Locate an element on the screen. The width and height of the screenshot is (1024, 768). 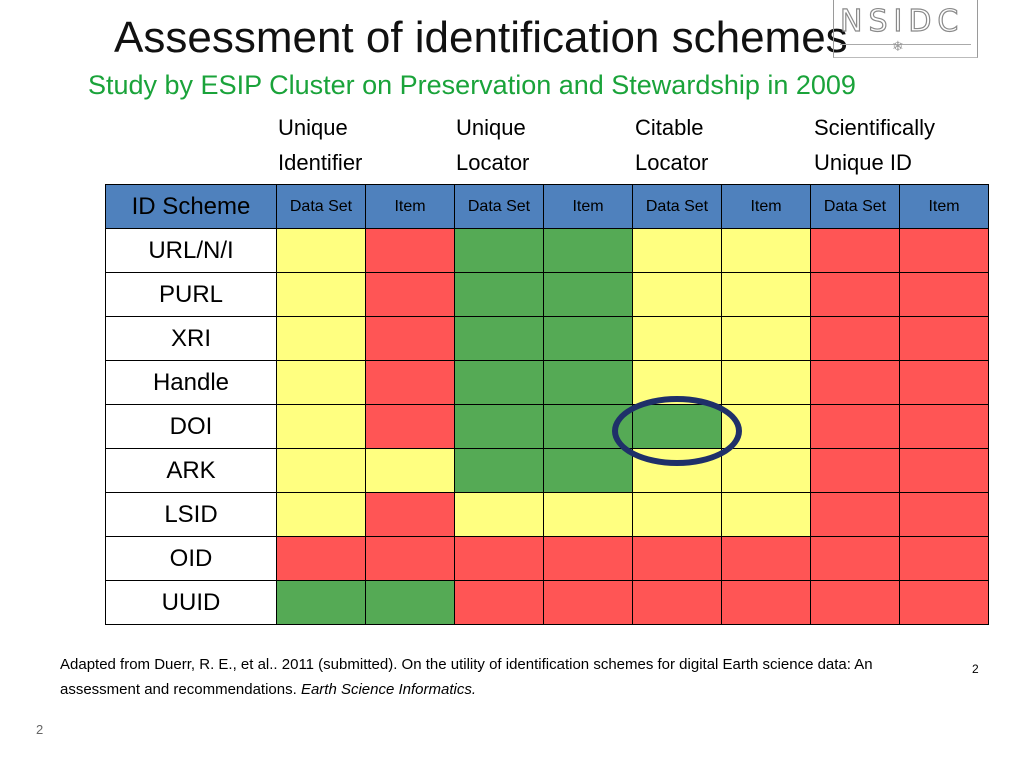
logo-text: NSIDC is located at coordinates (902, 21).